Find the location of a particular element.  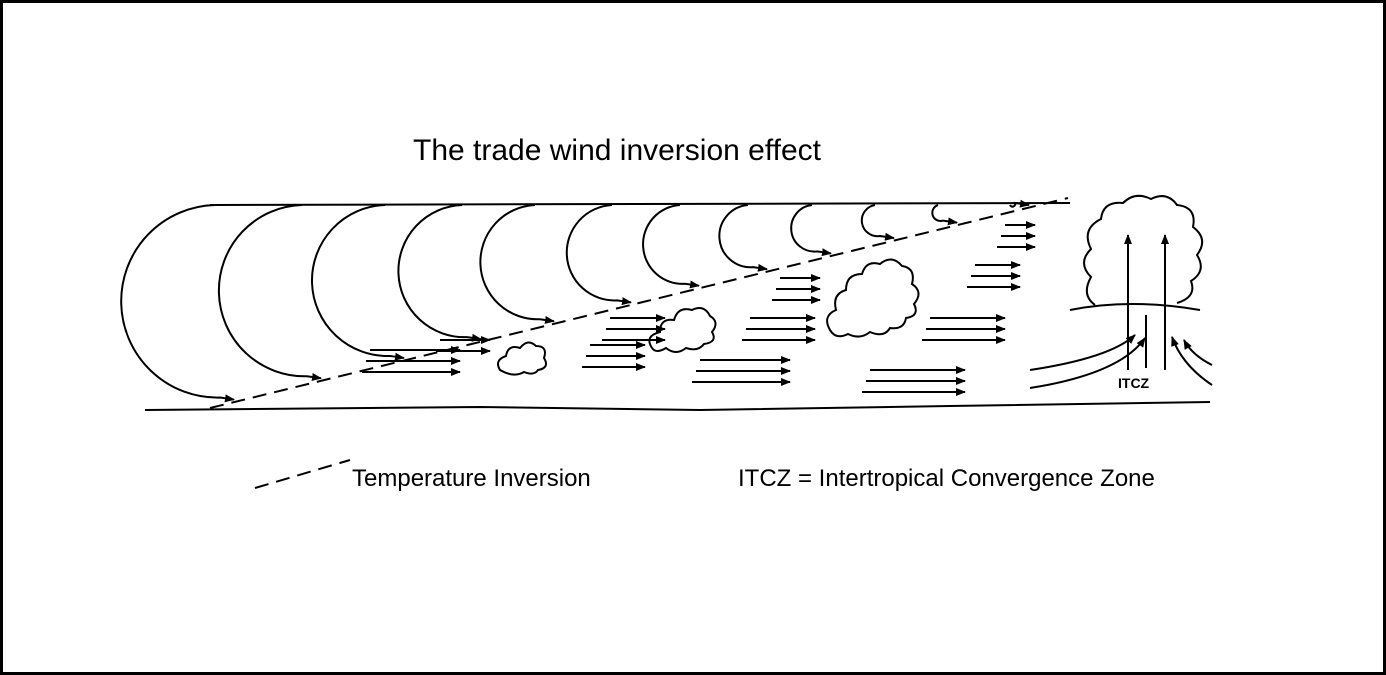

itcz-arrows is located at coordinates (1121, 311).